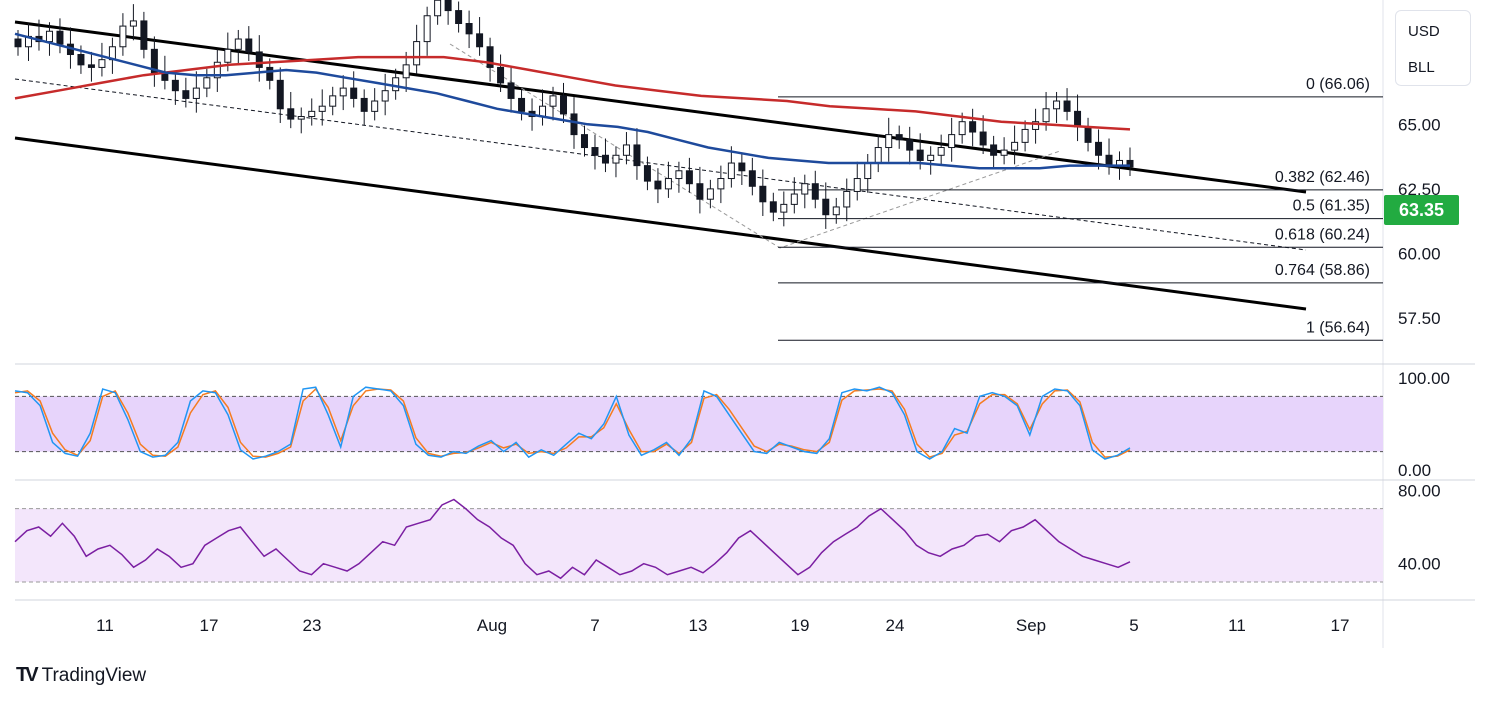 The width and height of the screenshot is (1491, 701). I want to click on symbol-box: USD BLL, so click(1433, 48).